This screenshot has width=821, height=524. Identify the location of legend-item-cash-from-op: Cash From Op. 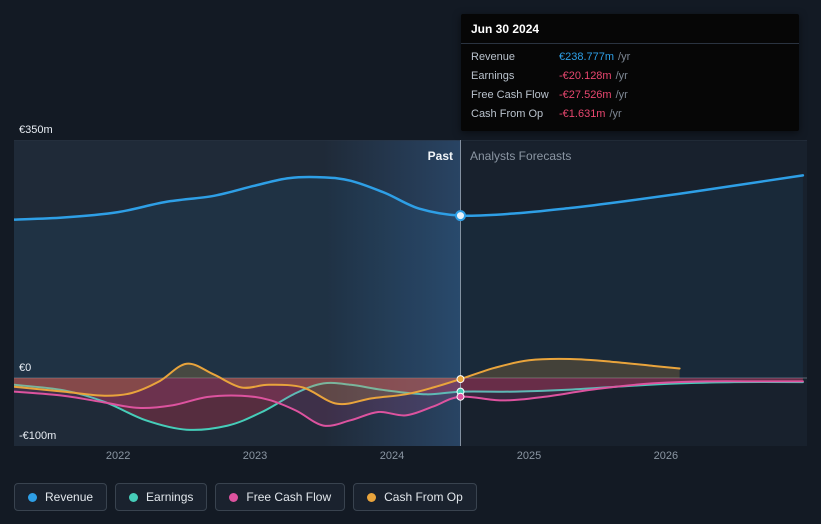
(415, 497).